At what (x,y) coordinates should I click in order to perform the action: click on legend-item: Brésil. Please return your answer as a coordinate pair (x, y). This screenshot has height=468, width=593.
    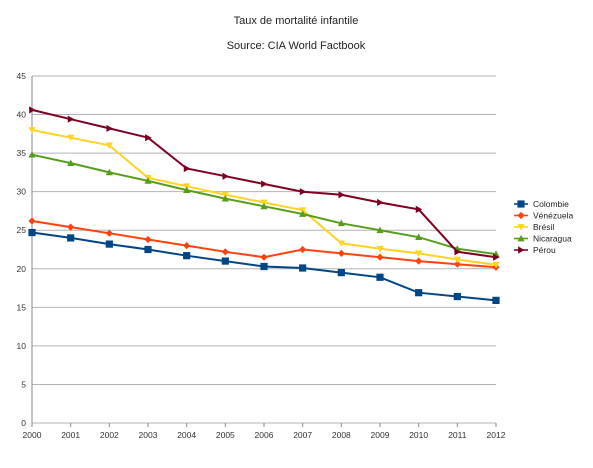
    Looking at the image, I should click on (534, 227).